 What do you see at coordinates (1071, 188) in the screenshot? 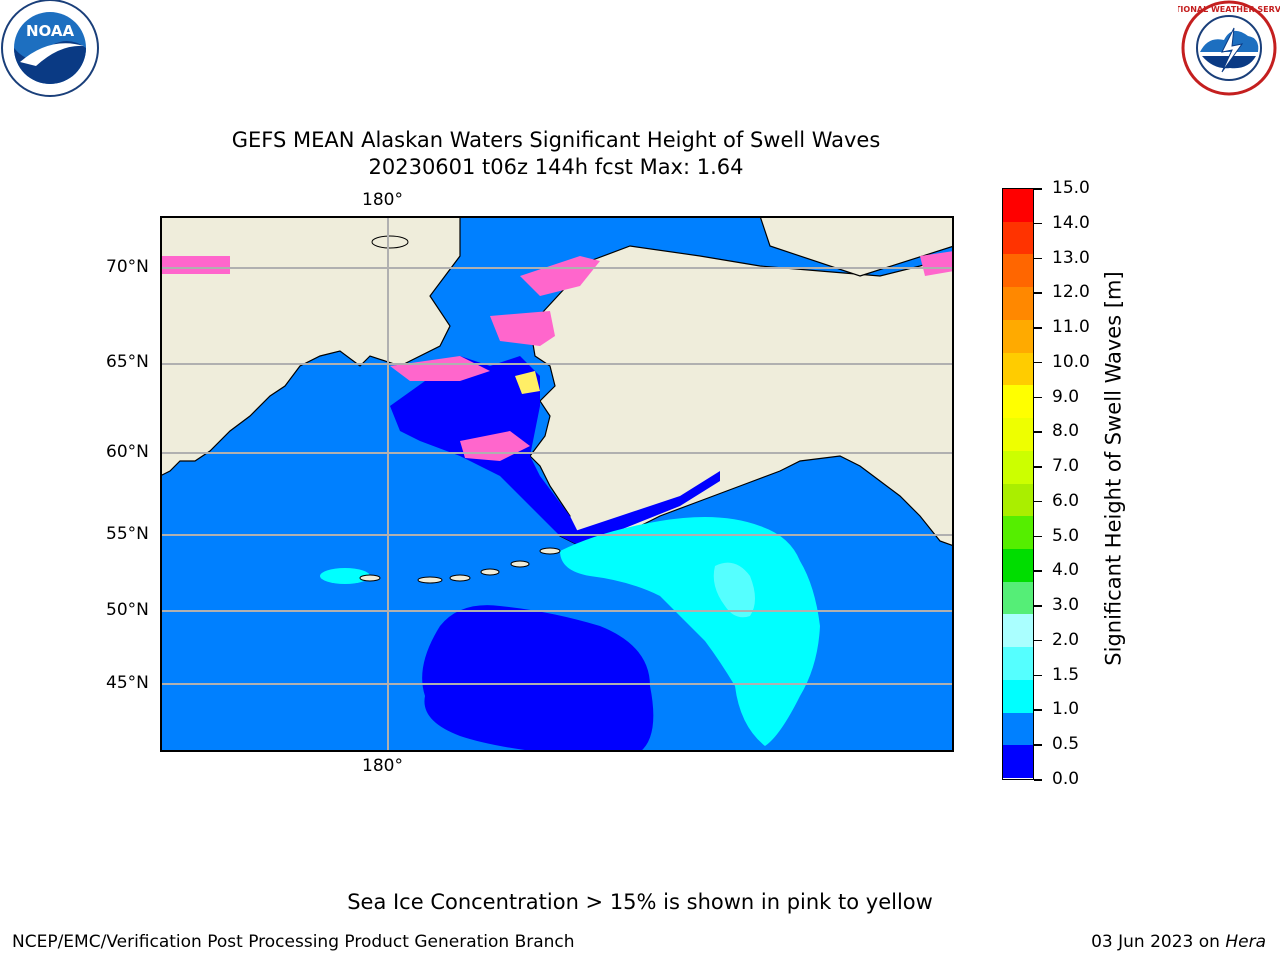
I see `colorbar-tick-label: 15.0` at bounding box center [1071, 188].